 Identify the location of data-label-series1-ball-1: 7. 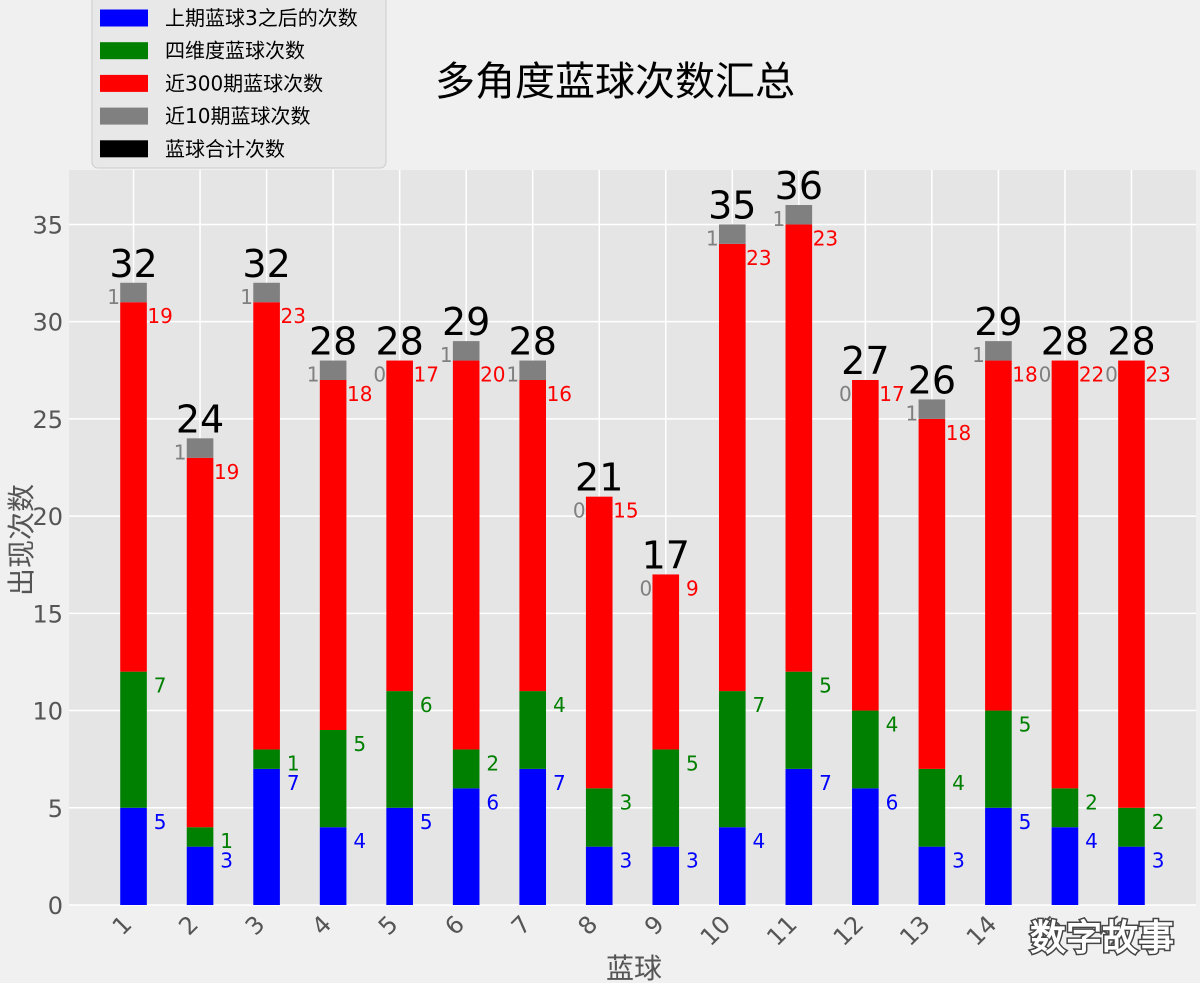
(160, 686).